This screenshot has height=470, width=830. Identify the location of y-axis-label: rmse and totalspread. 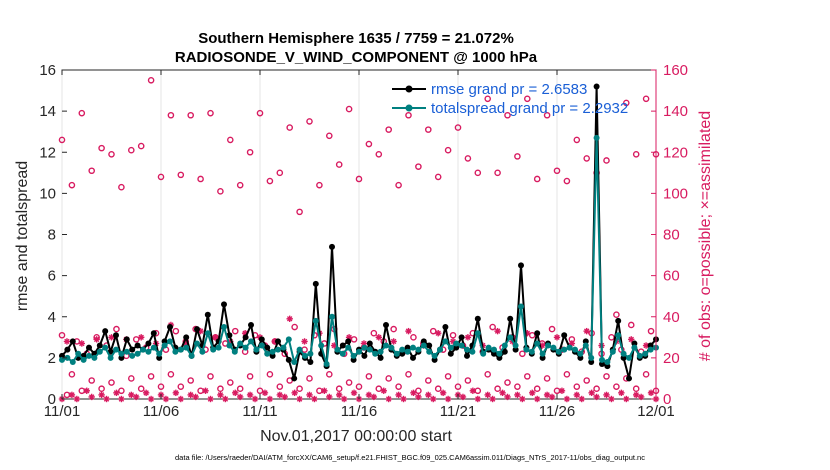
(22, 236).